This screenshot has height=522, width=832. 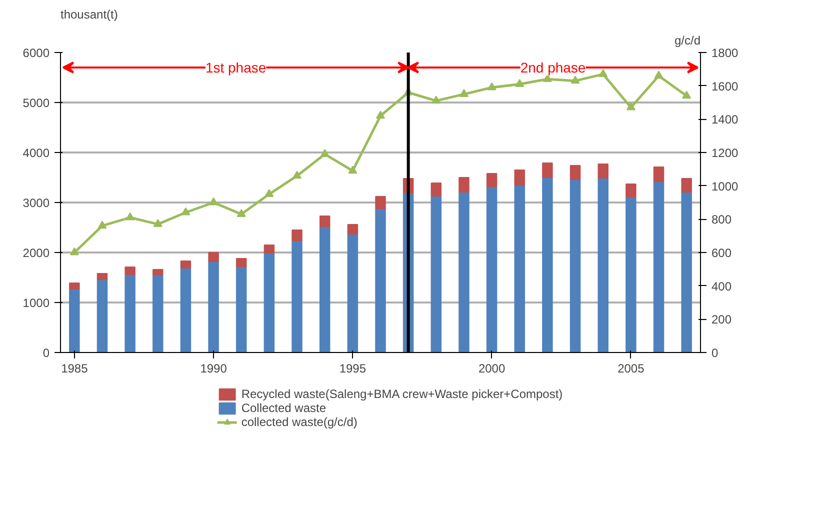 What do you see at coordinates (214, 369) in the screenshot?
I see `x-tick-label: 1990` at bounding box center [214, 369].